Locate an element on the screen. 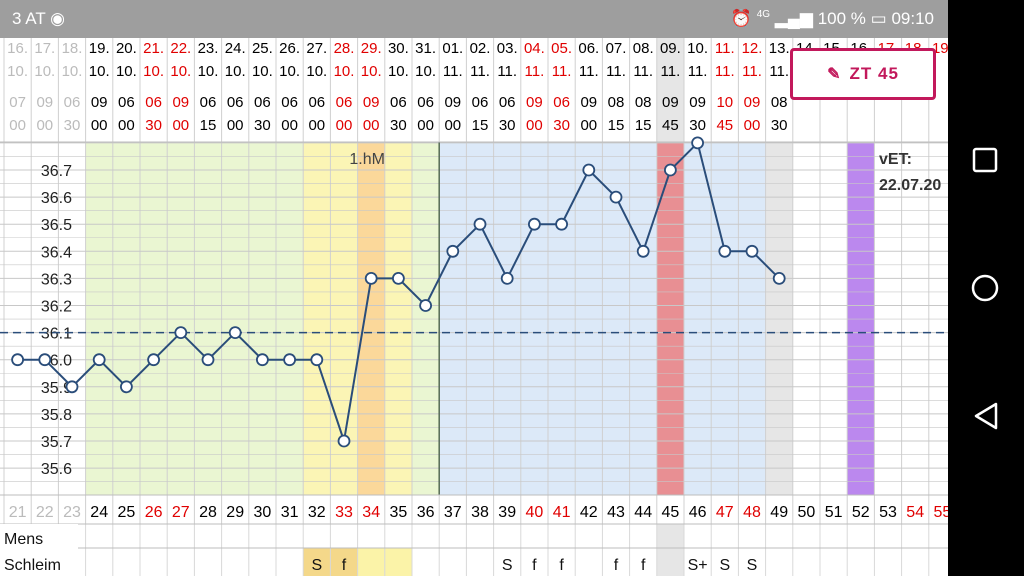 Image resolution: width=1024 pixels, height=581 pixels. date-day-label: 07. is located at coordinates (616, 48).